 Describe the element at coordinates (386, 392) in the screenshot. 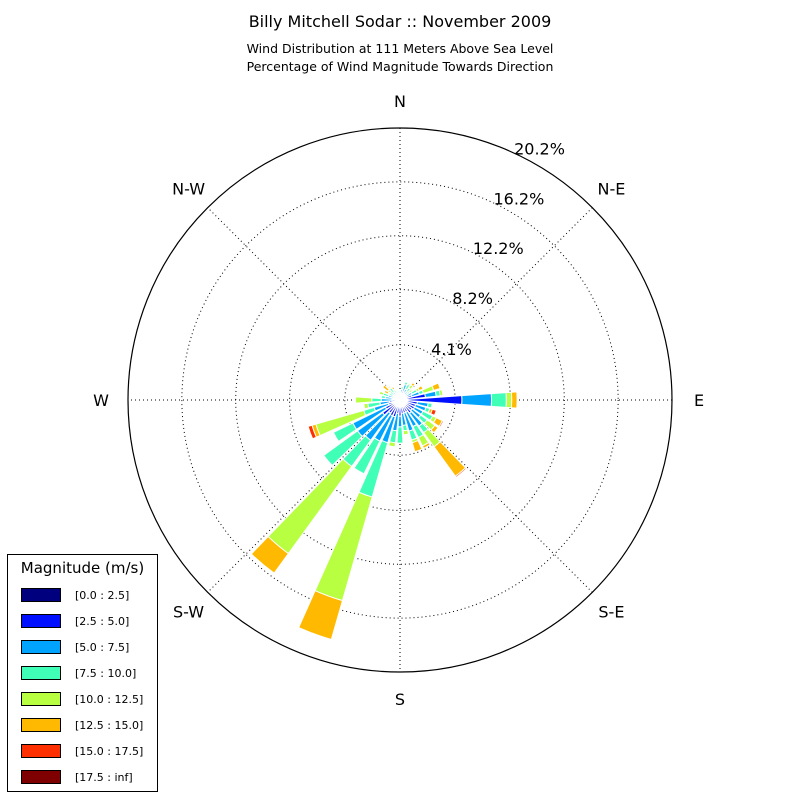

I see `bar-segment-dir300-bin5` at that location.